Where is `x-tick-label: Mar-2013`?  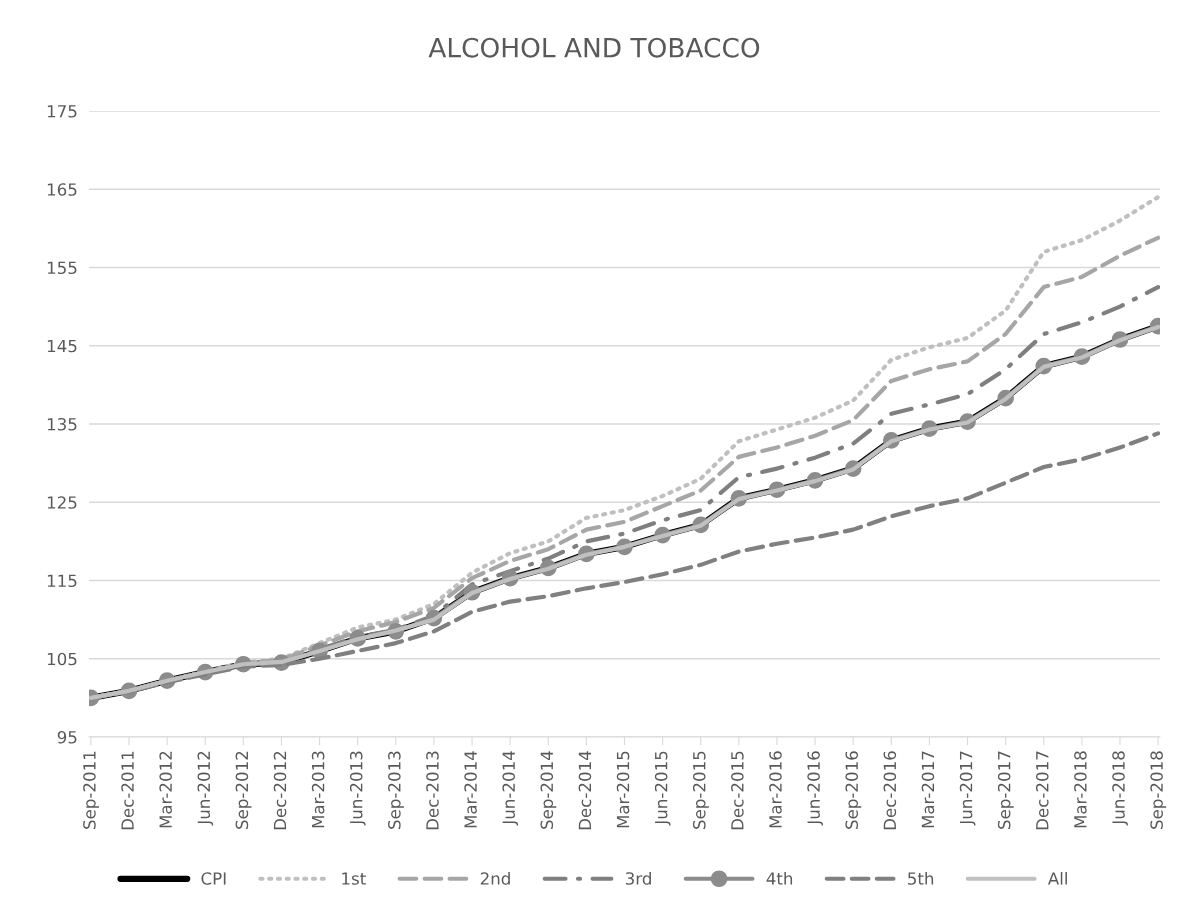 x-tick-label: Mar-2013 is located at coordinates (318, 789).